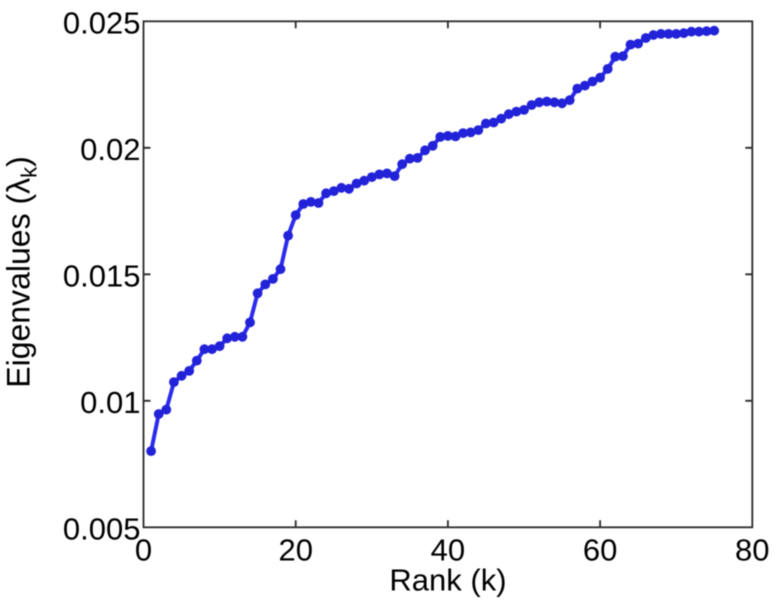 Image resolution: width=775 pixels, height=600 pixels. What do you see at coordinates (102, 528) in the screenshot?
I see `svg-text: 0.005` at bounding box center [102, 528].